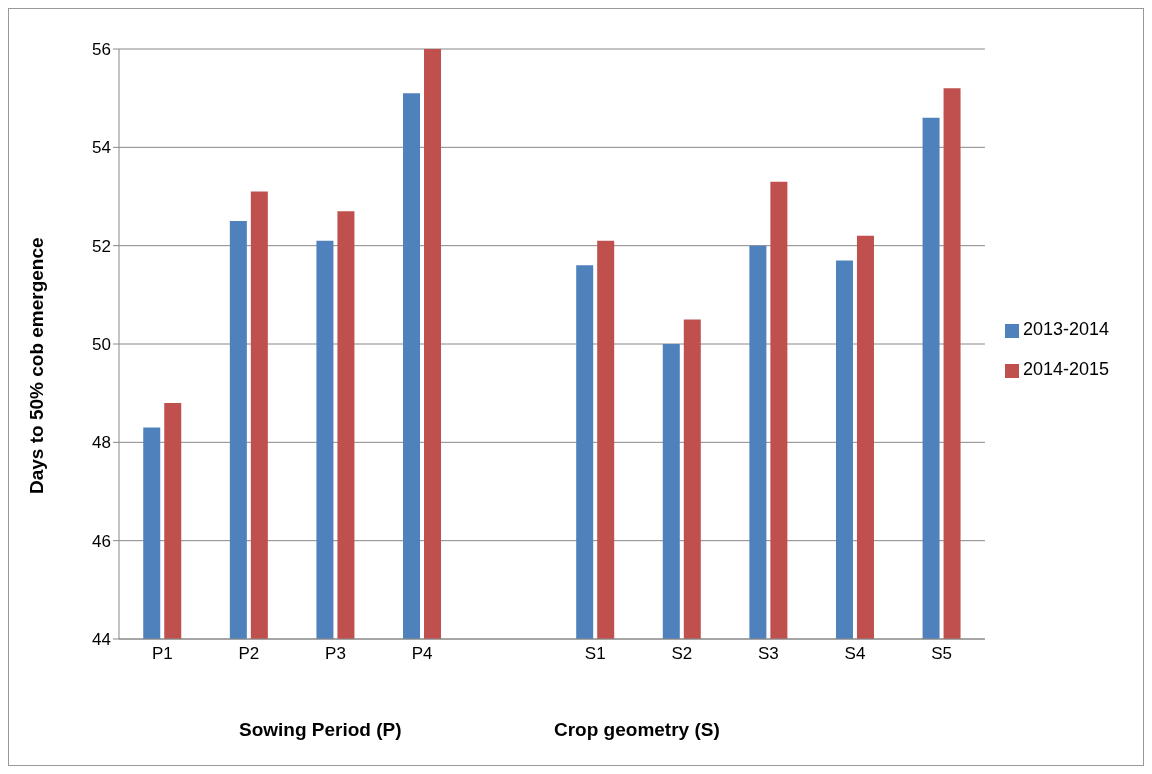 This screenshot has height=774, width=1152. I want to click on legend-label: 2013-2014, so click(1065, 329).